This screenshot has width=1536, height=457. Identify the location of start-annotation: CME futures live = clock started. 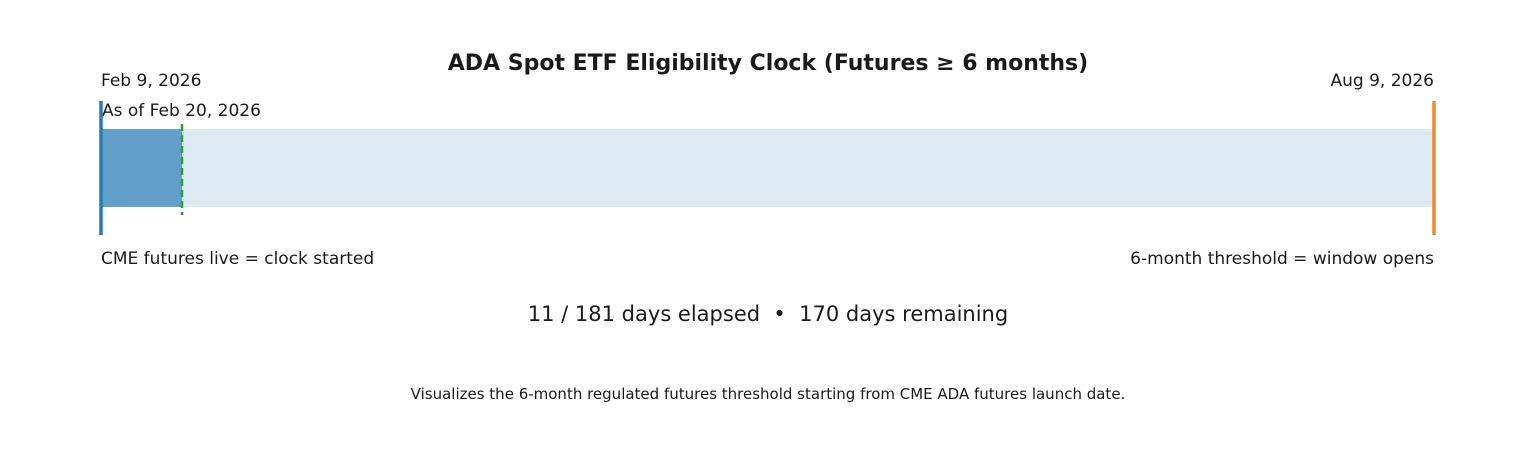
(237, 259).